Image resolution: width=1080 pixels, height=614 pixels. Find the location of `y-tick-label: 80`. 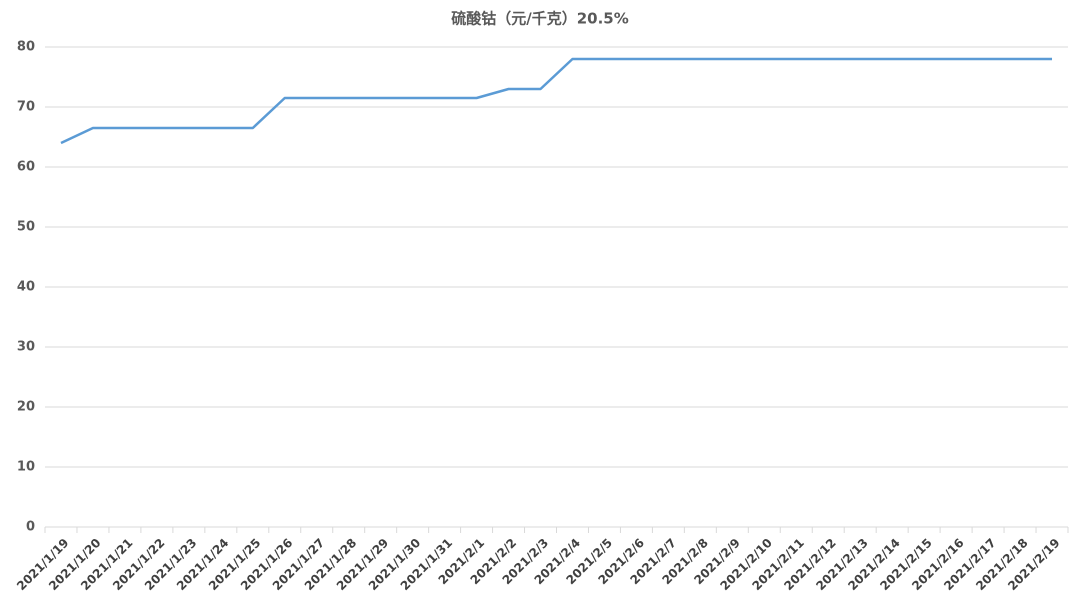

y-tick-label: 80 is located at coordinates (26, 47).